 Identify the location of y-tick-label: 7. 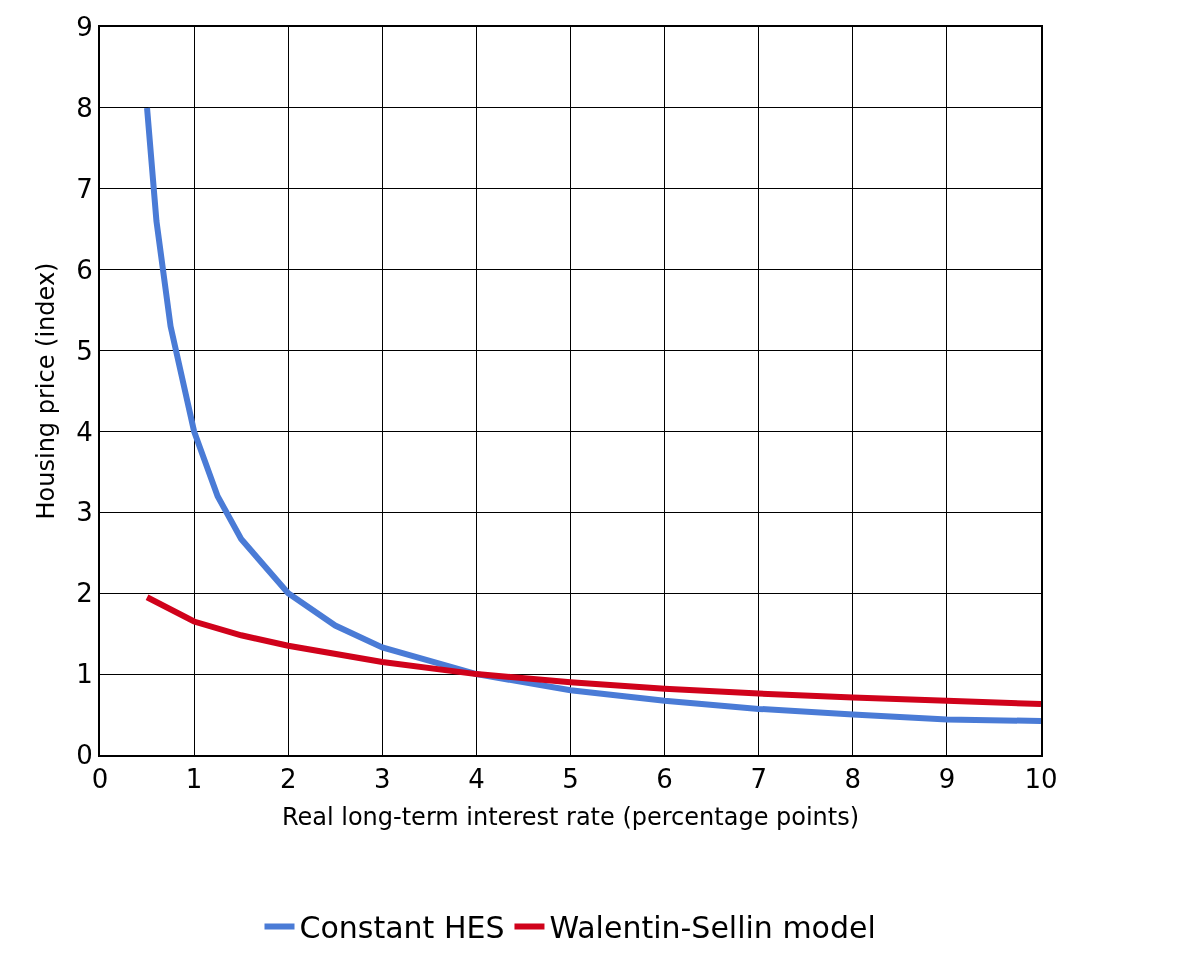
(84, 188).